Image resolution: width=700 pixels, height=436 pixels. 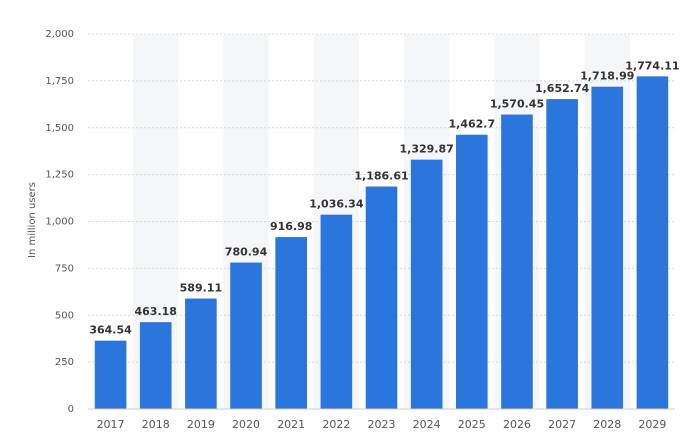 I want to click on value-label: 364.54, so click(x=110, y=330).